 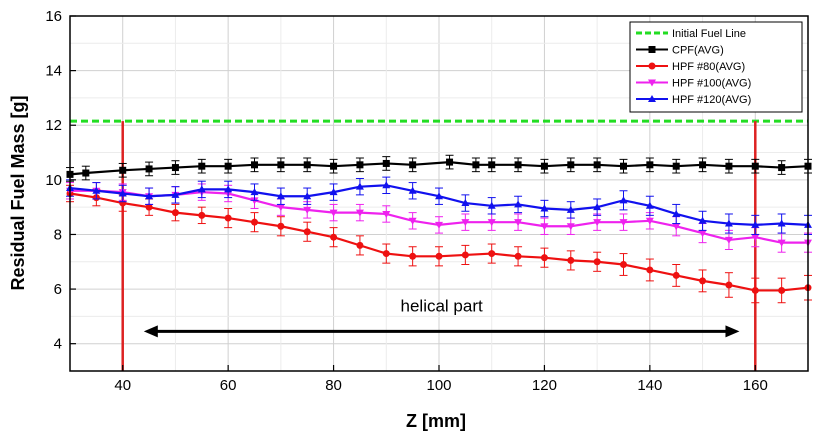 I want to click on x-tick-label: 100, so click(x=438, y=385).